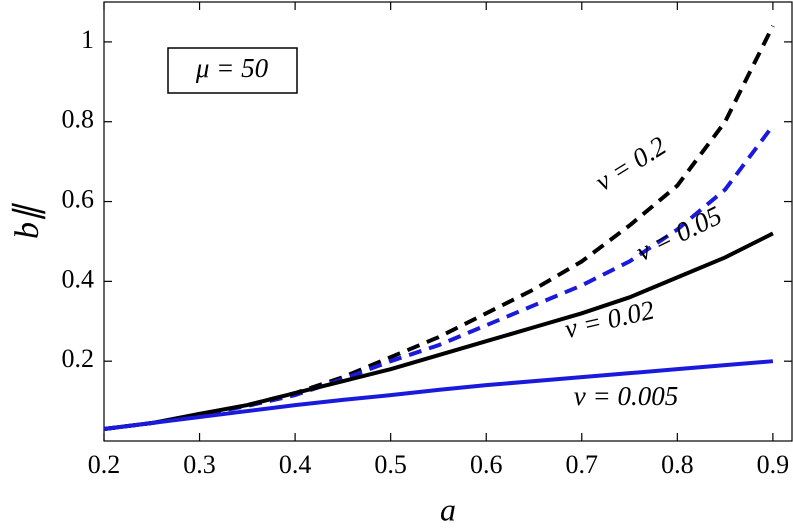 The height and width of the screenshot is (529, 793). Describe the element at coordinates (390, 464) in the screenshot. I see `x-tick-label: 0.5` at that location.